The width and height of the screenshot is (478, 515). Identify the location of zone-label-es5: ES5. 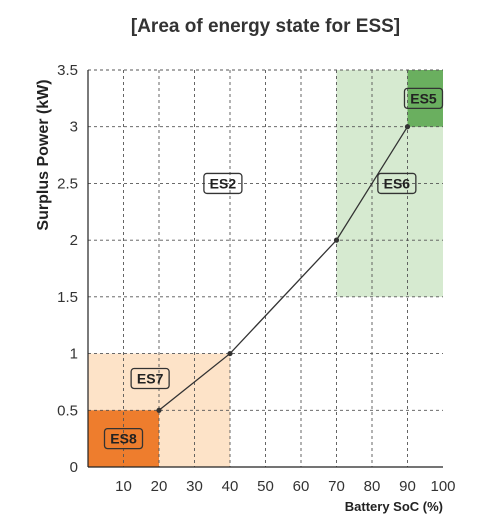
(423, 98).